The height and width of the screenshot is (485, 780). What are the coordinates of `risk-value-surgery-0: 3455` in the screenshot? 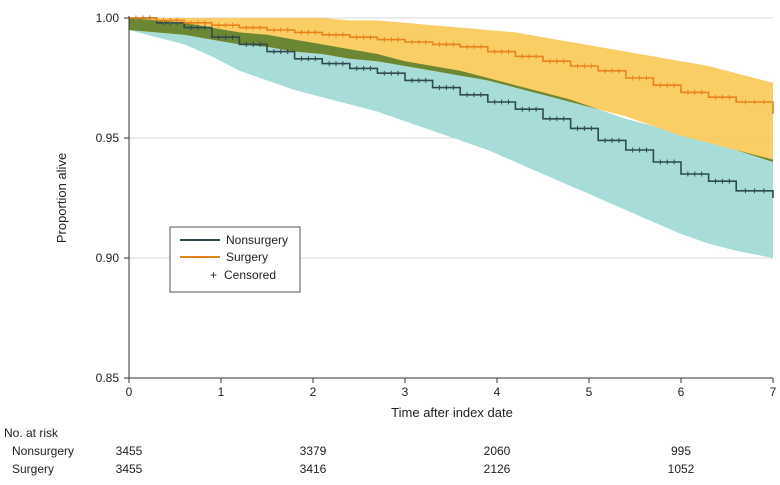 It's located at (129, 469).